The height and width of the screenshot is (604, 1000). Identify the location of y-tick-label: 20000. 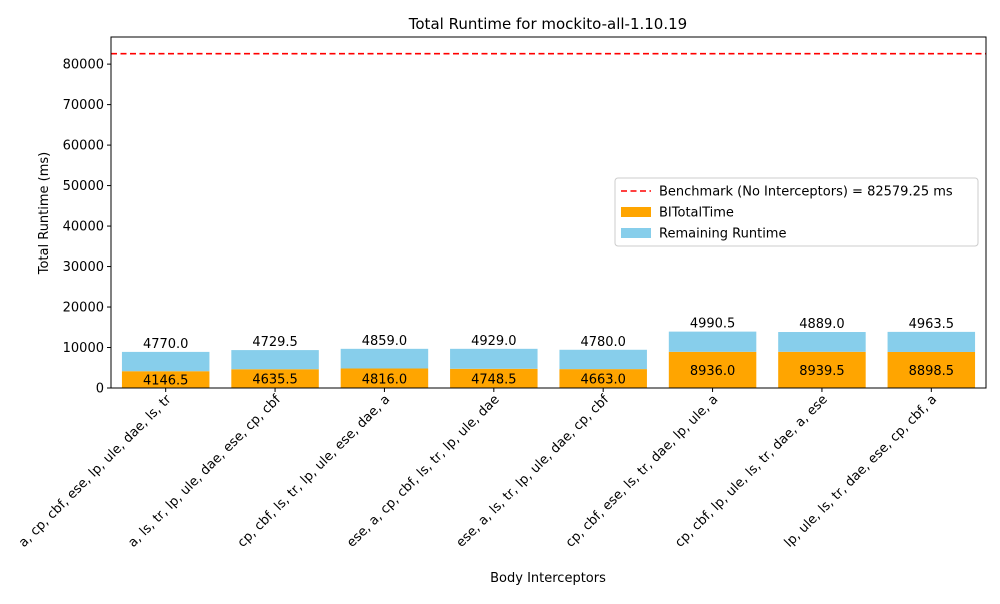
(83, 308).